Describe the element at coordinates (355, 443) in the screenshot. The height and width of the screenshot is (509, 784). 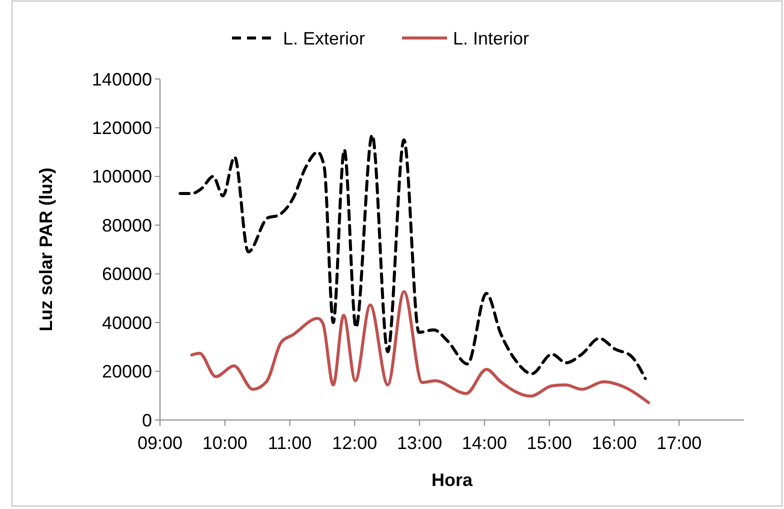
I see `x-tick-label: 12:00` at that location.